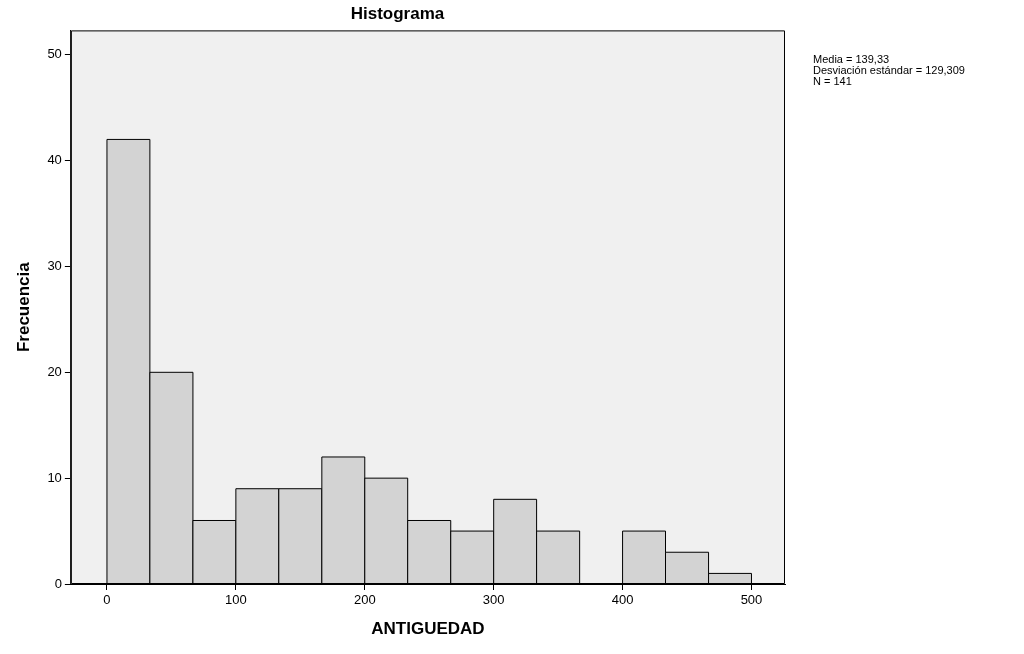 This screenshot has height=654, width=1024. What do you see at coordinates (54, 266) in the screenshot?
I see `y-tick-label: 30` at bounding box center [54, 266].